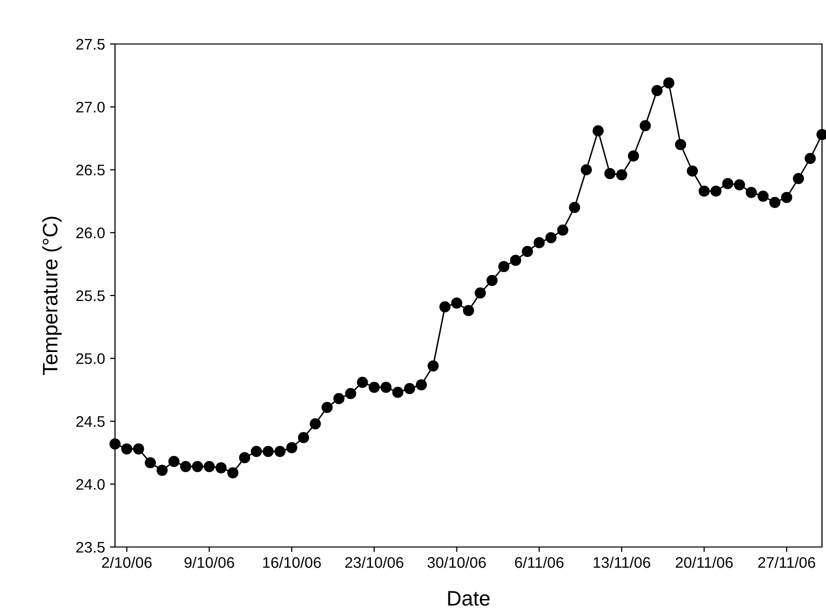 Image resolution: width=826 pixels, height=613 pixels. Describe the element at coordinates (292, 562) in the screenshot. I see `x-tick-label: 16/10/06` at that location.